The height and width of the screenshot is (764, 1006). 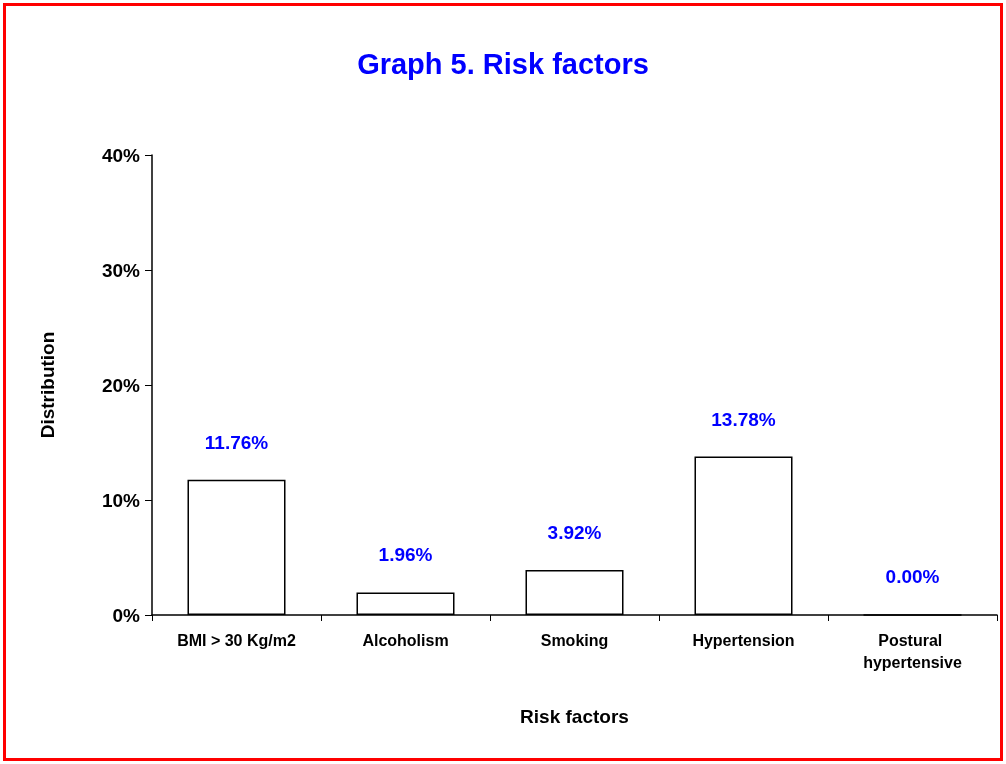 What do you see at coordinates (405, 555) in the screenshot?
I see `data-label: 1.96%` at bounding box center [405, 555].